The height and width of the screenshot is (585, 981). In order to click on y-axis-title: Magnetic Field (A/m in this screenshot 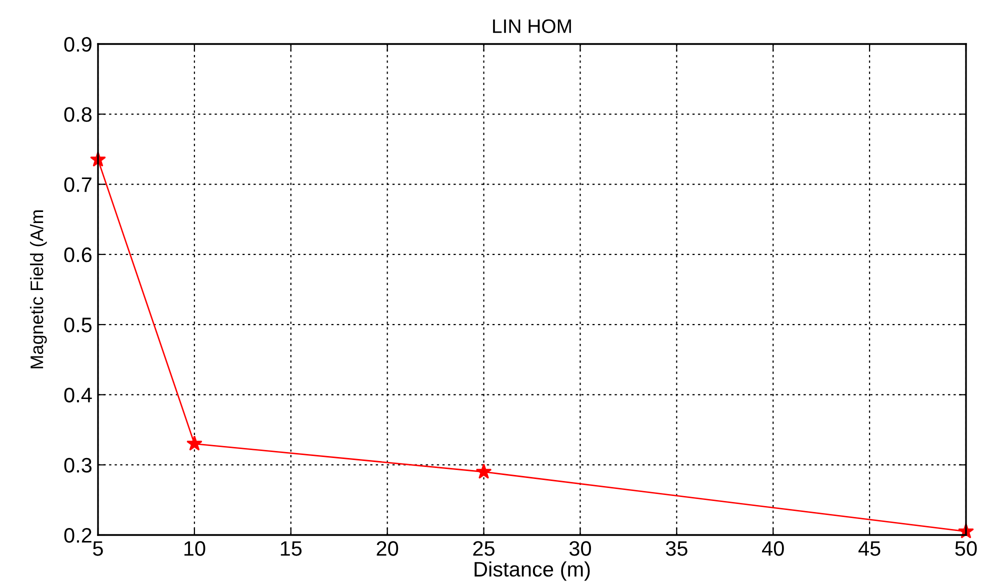, I will do `click(38, 289)`.